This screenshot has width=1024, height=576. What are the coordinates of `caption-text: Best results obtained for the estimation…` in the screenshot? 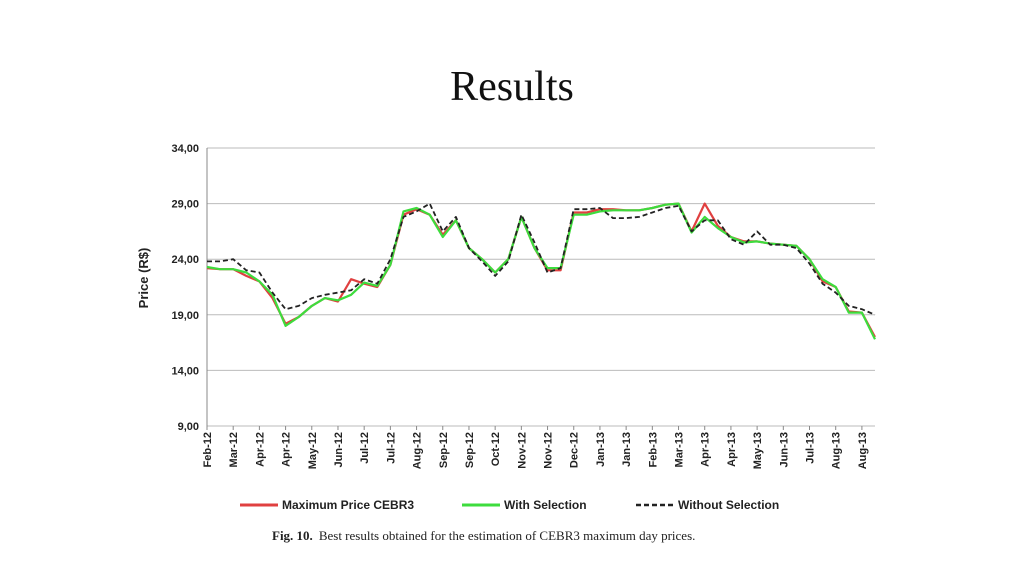 It's located at (507, 535).